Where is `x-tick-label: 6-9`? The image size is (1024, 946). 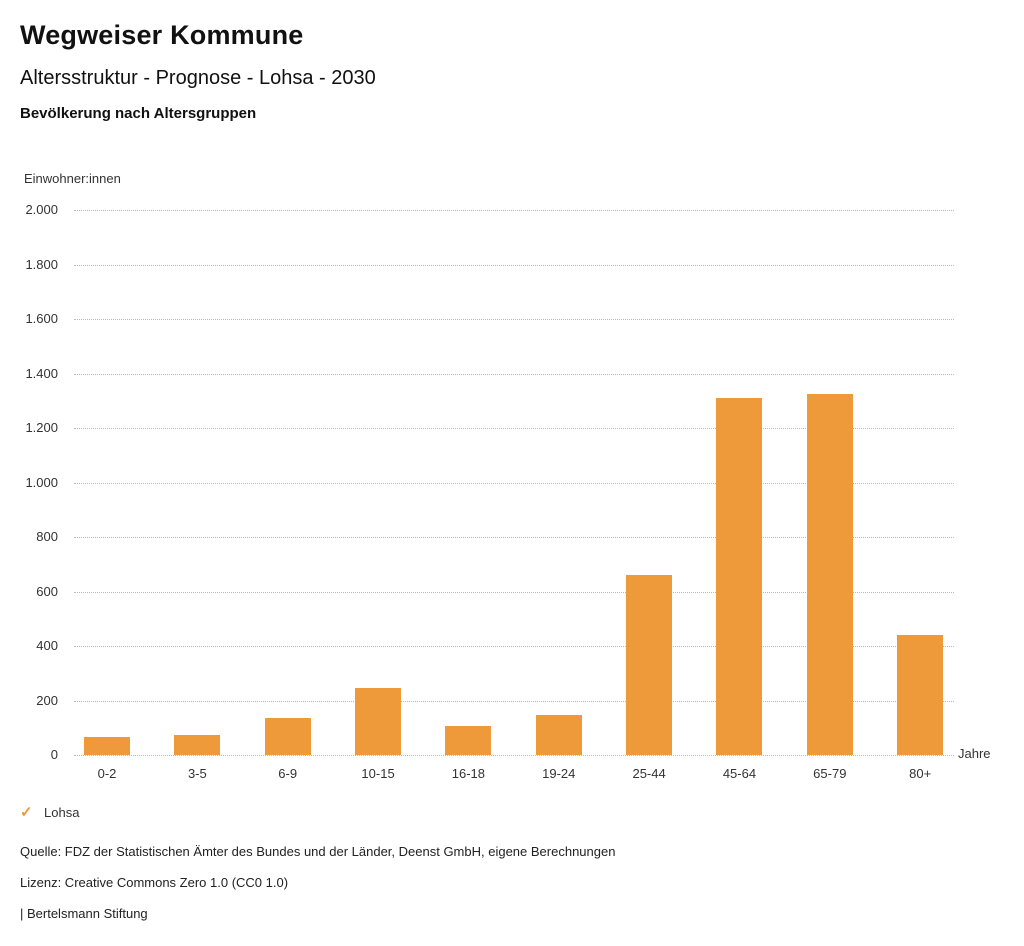 x-tick-label: 6-9 is located at coordinates (288, 773).